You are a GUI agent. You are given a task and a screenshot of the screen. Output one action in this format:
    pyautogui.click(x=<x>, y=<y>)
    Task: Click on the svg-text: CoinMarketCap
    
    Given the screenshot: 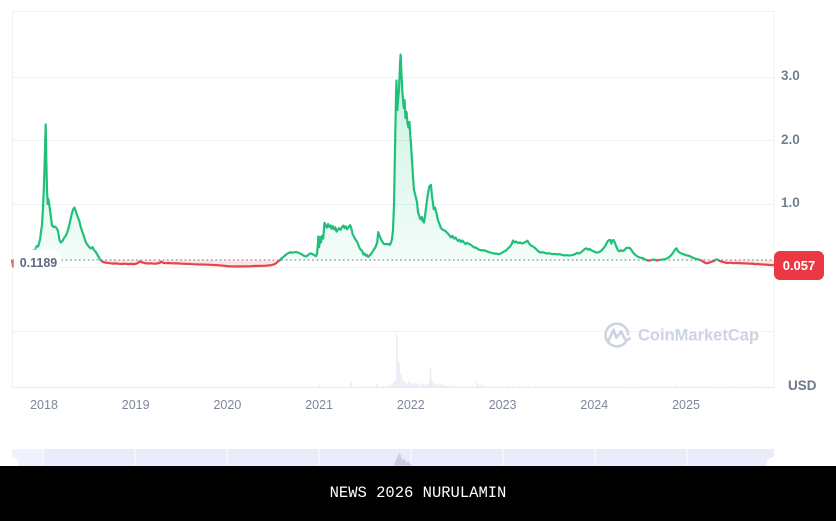 What is the action you would take?
    pyautogui.click(x=698, y=336)
    